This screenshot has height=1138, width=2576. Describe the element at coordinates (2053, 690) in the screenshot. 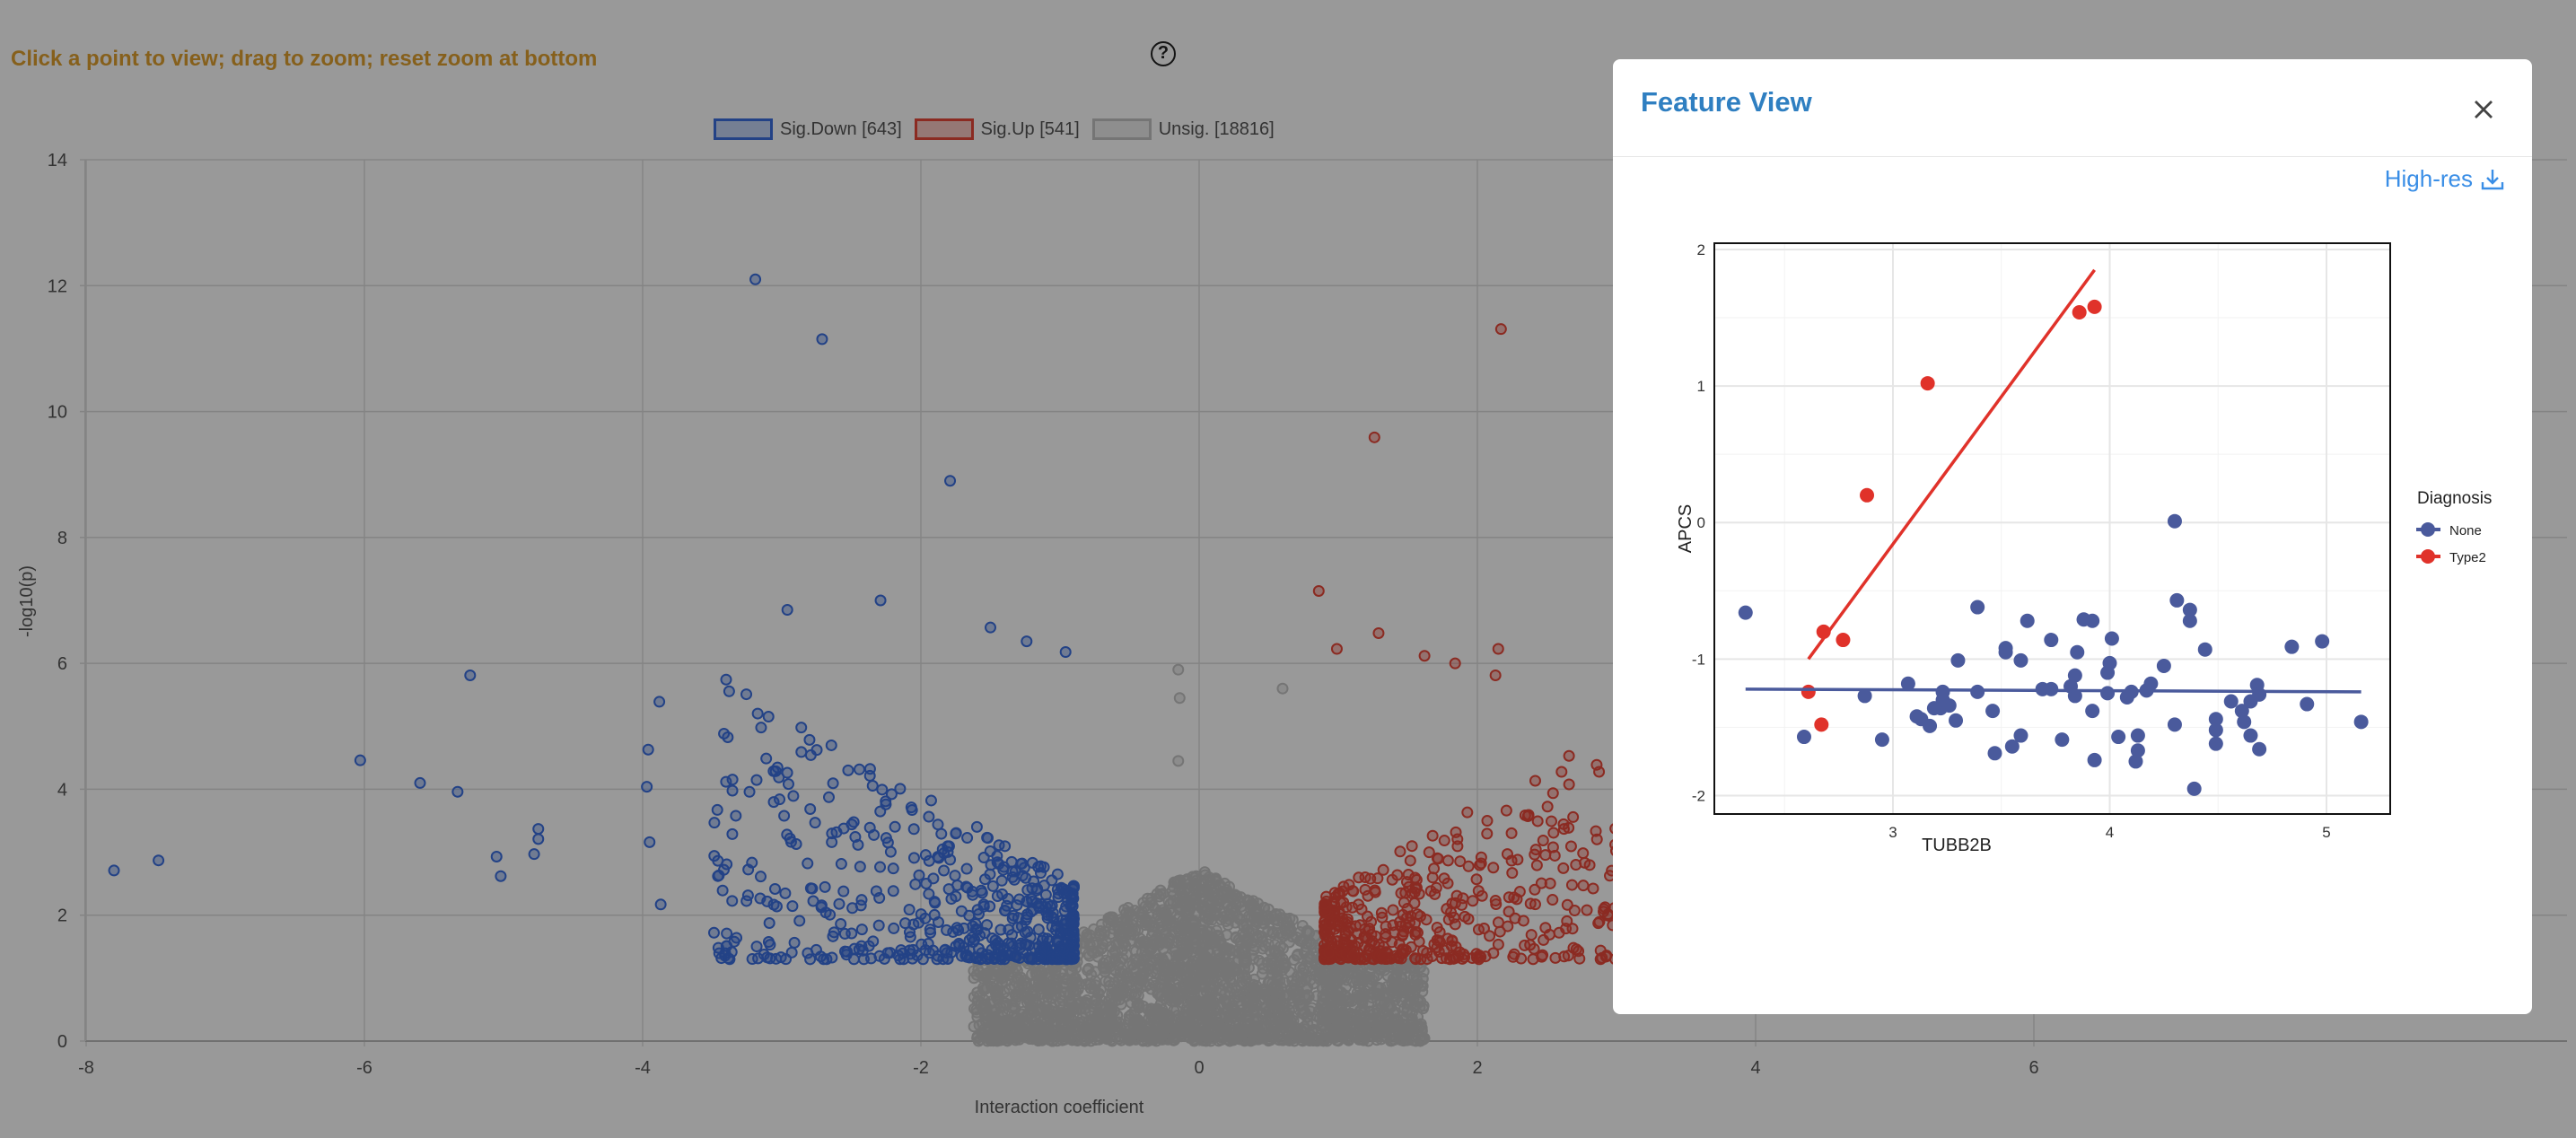

I see `none-fit-line` at that location.